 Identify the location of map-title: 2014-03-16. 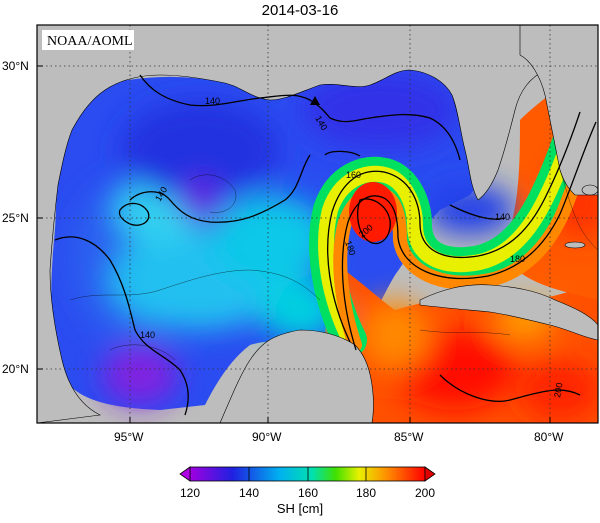
(300, 10).